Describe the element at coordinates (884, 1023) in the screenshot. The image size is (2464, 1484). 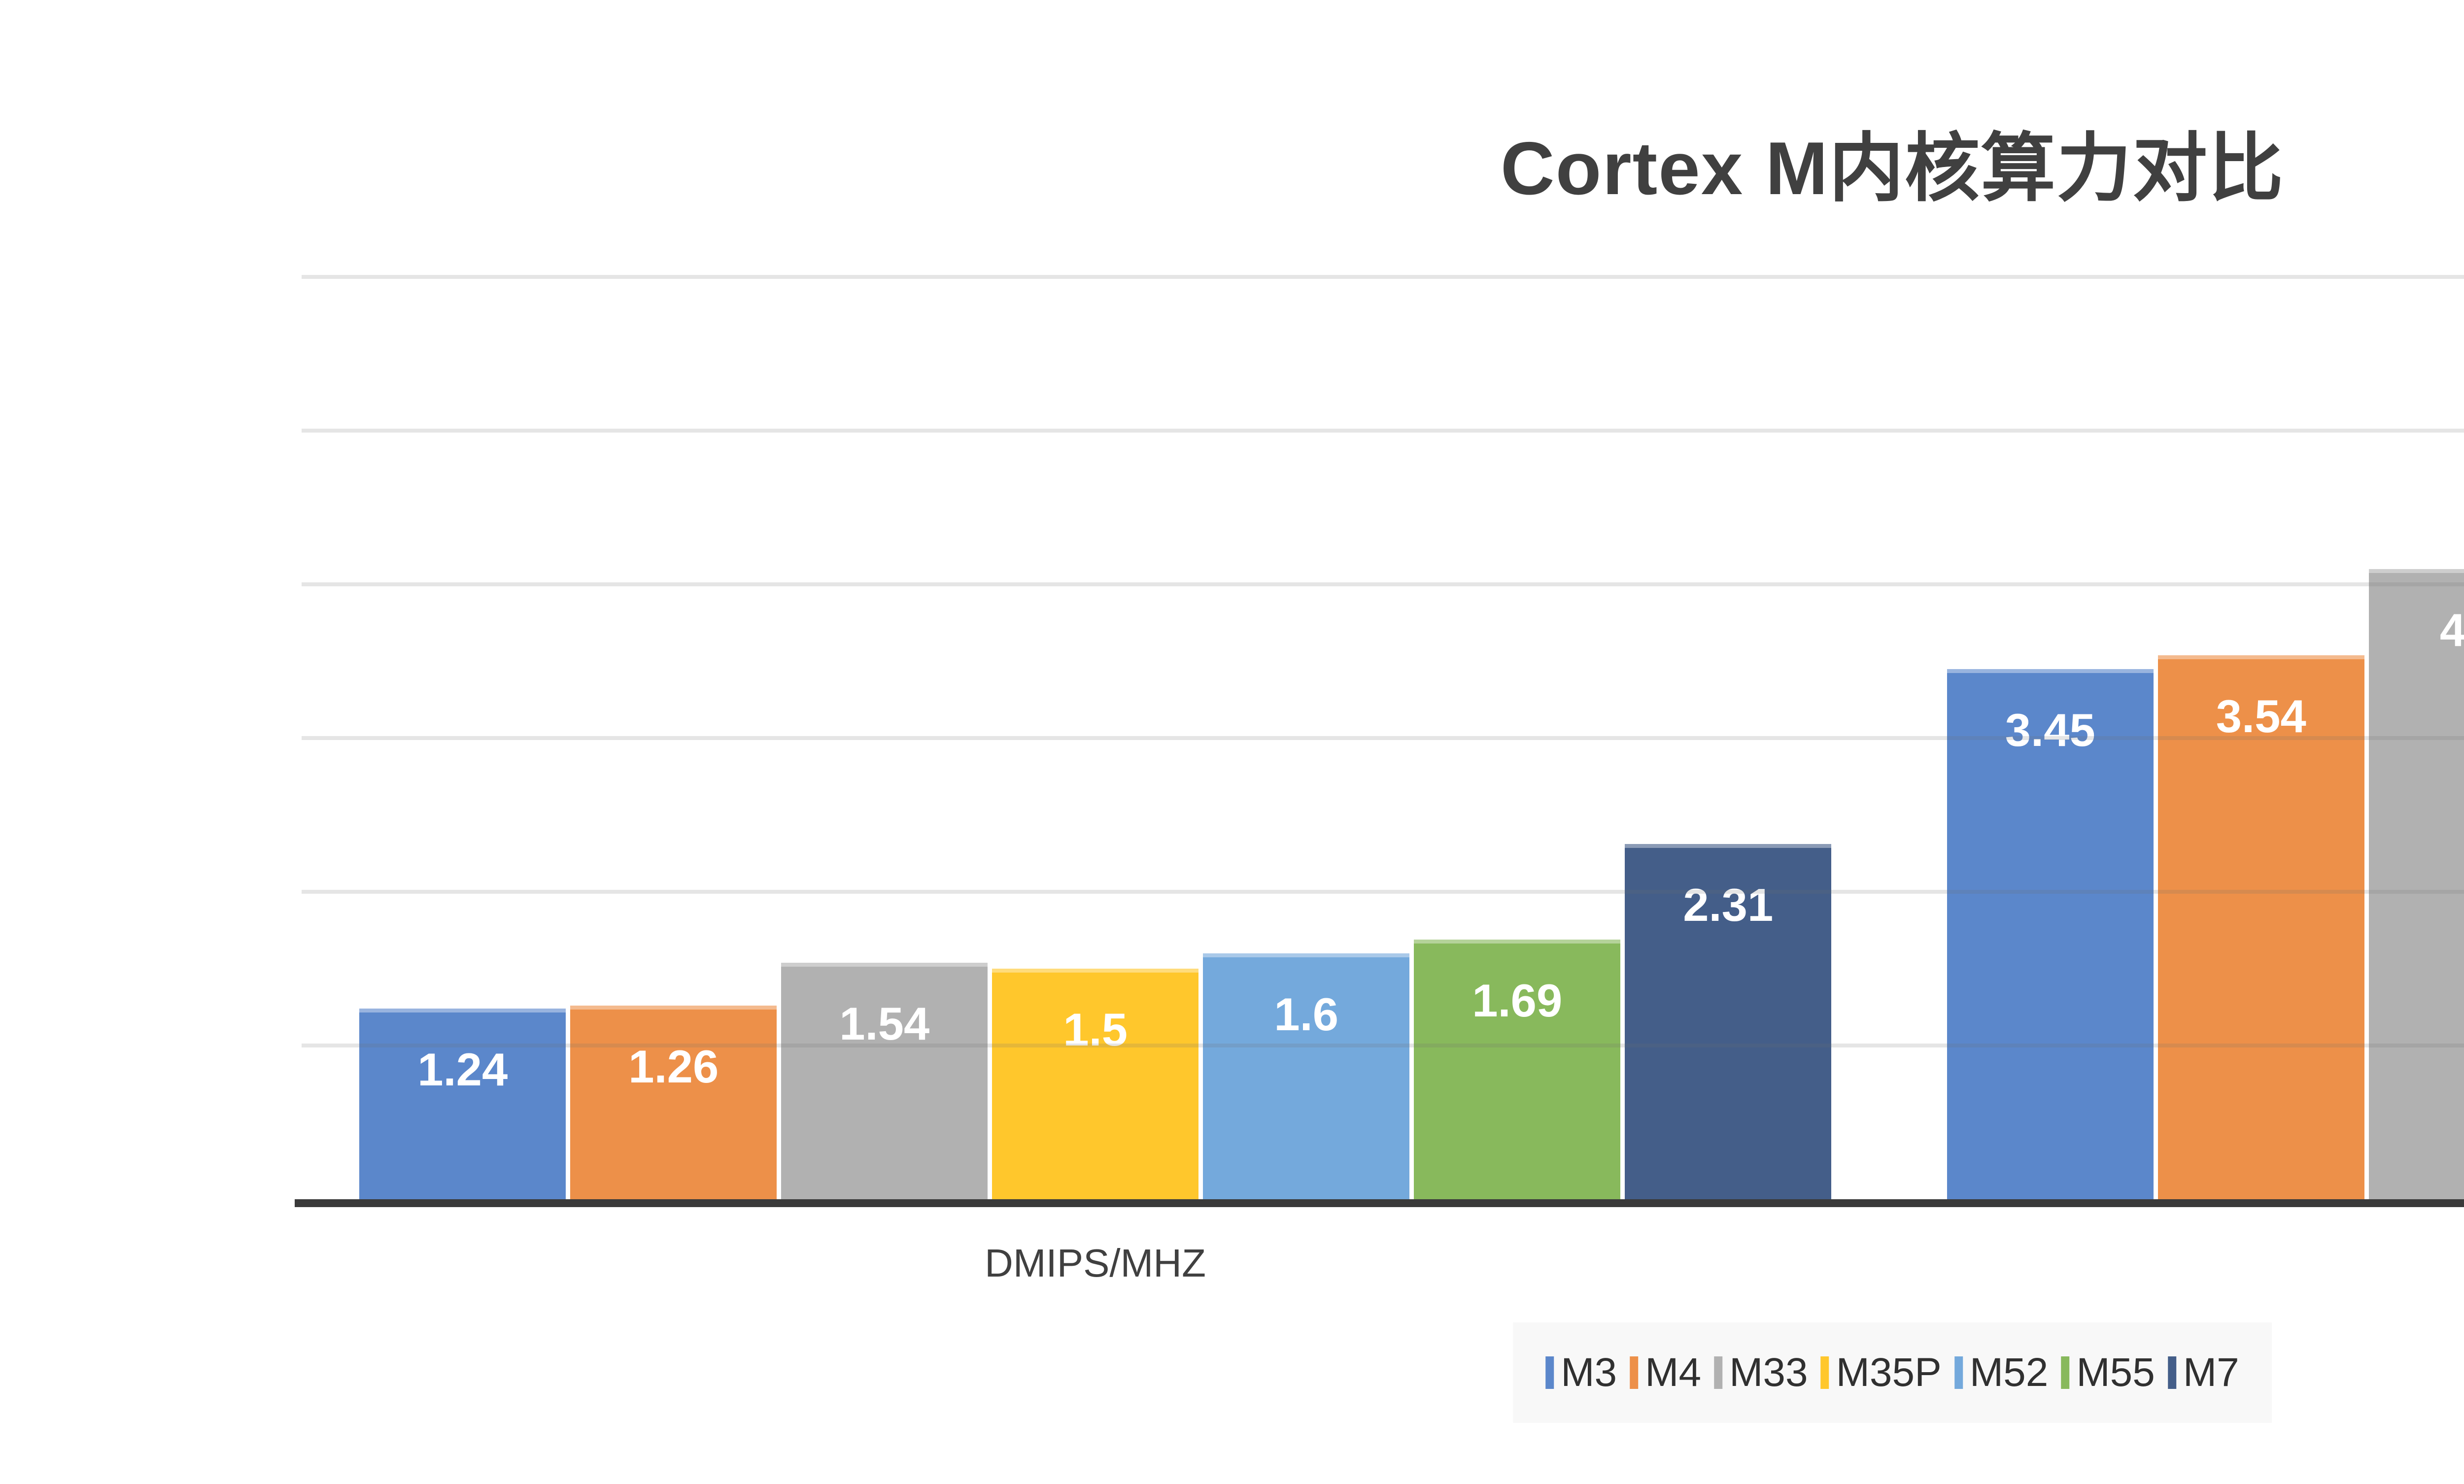
I see `bar-value-label: 1.54` at that location.